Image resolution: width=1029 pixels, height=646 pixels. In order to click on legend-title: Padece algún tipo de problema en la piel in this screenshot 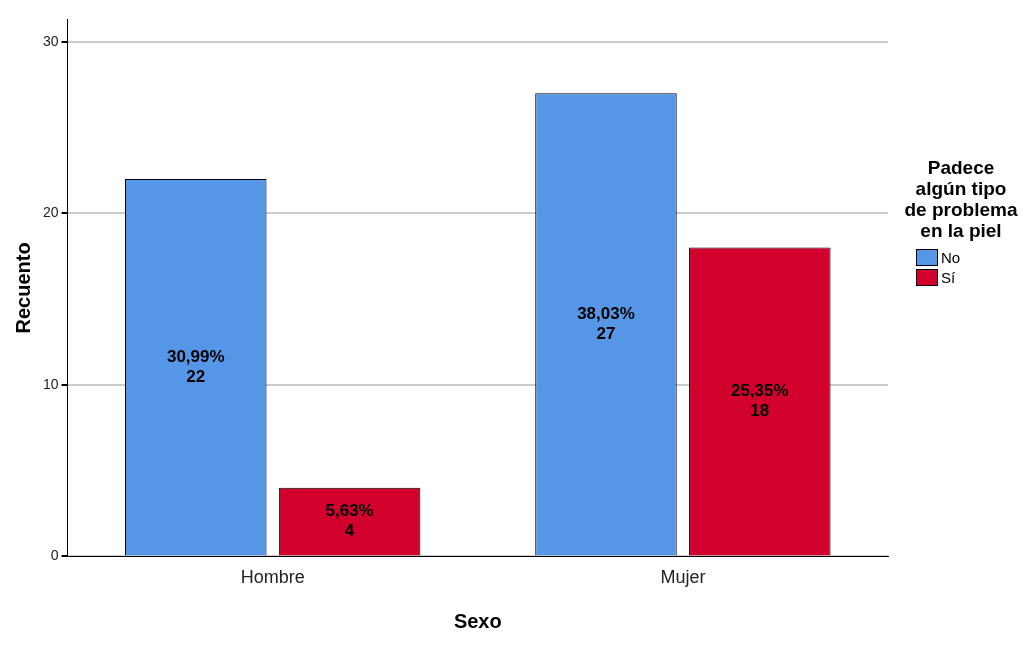, I will do `click(961, 199)`.